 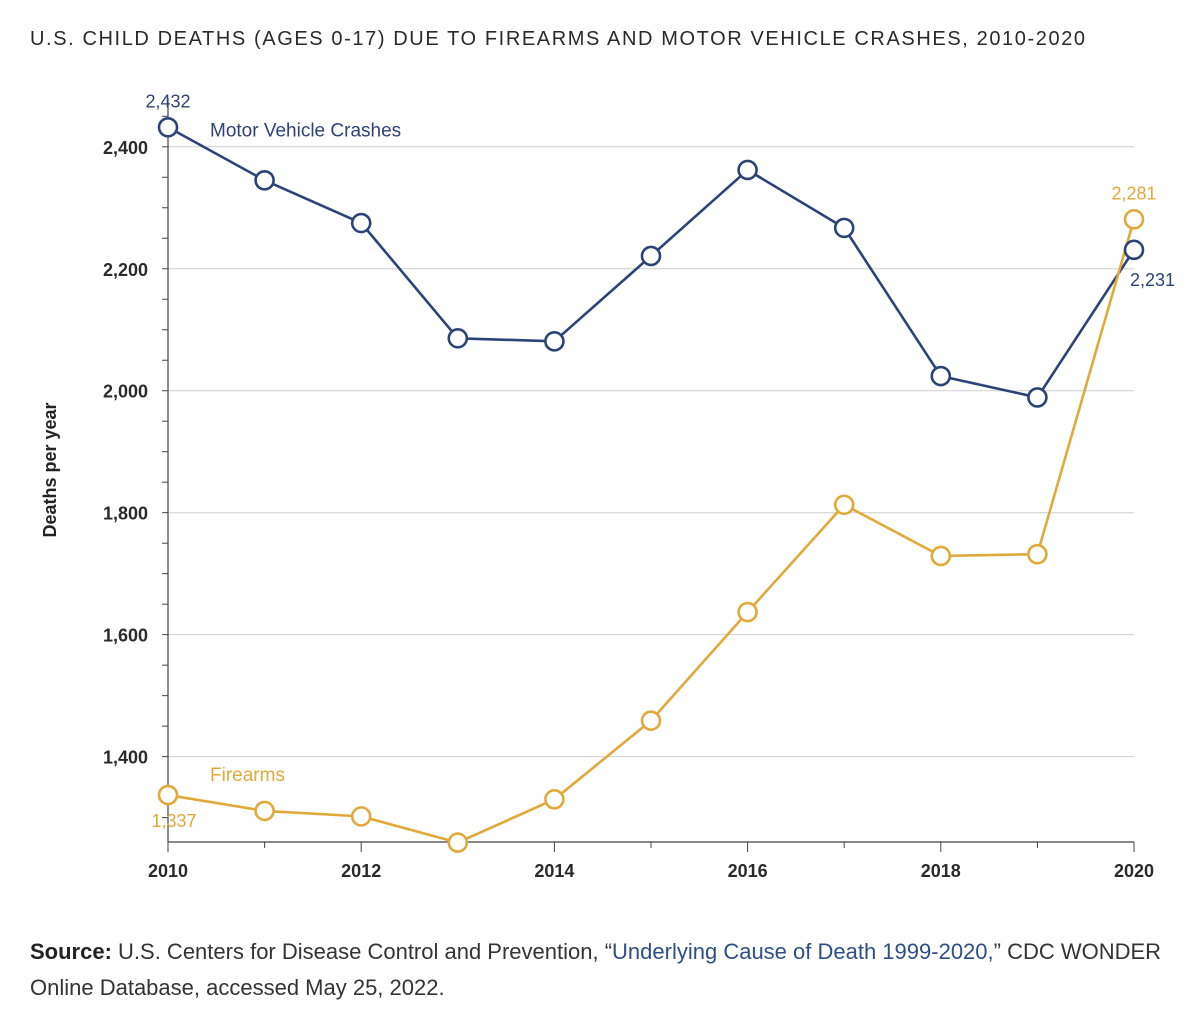 I want to click on x-tick-label: 2012, so click(x=361, y=871).